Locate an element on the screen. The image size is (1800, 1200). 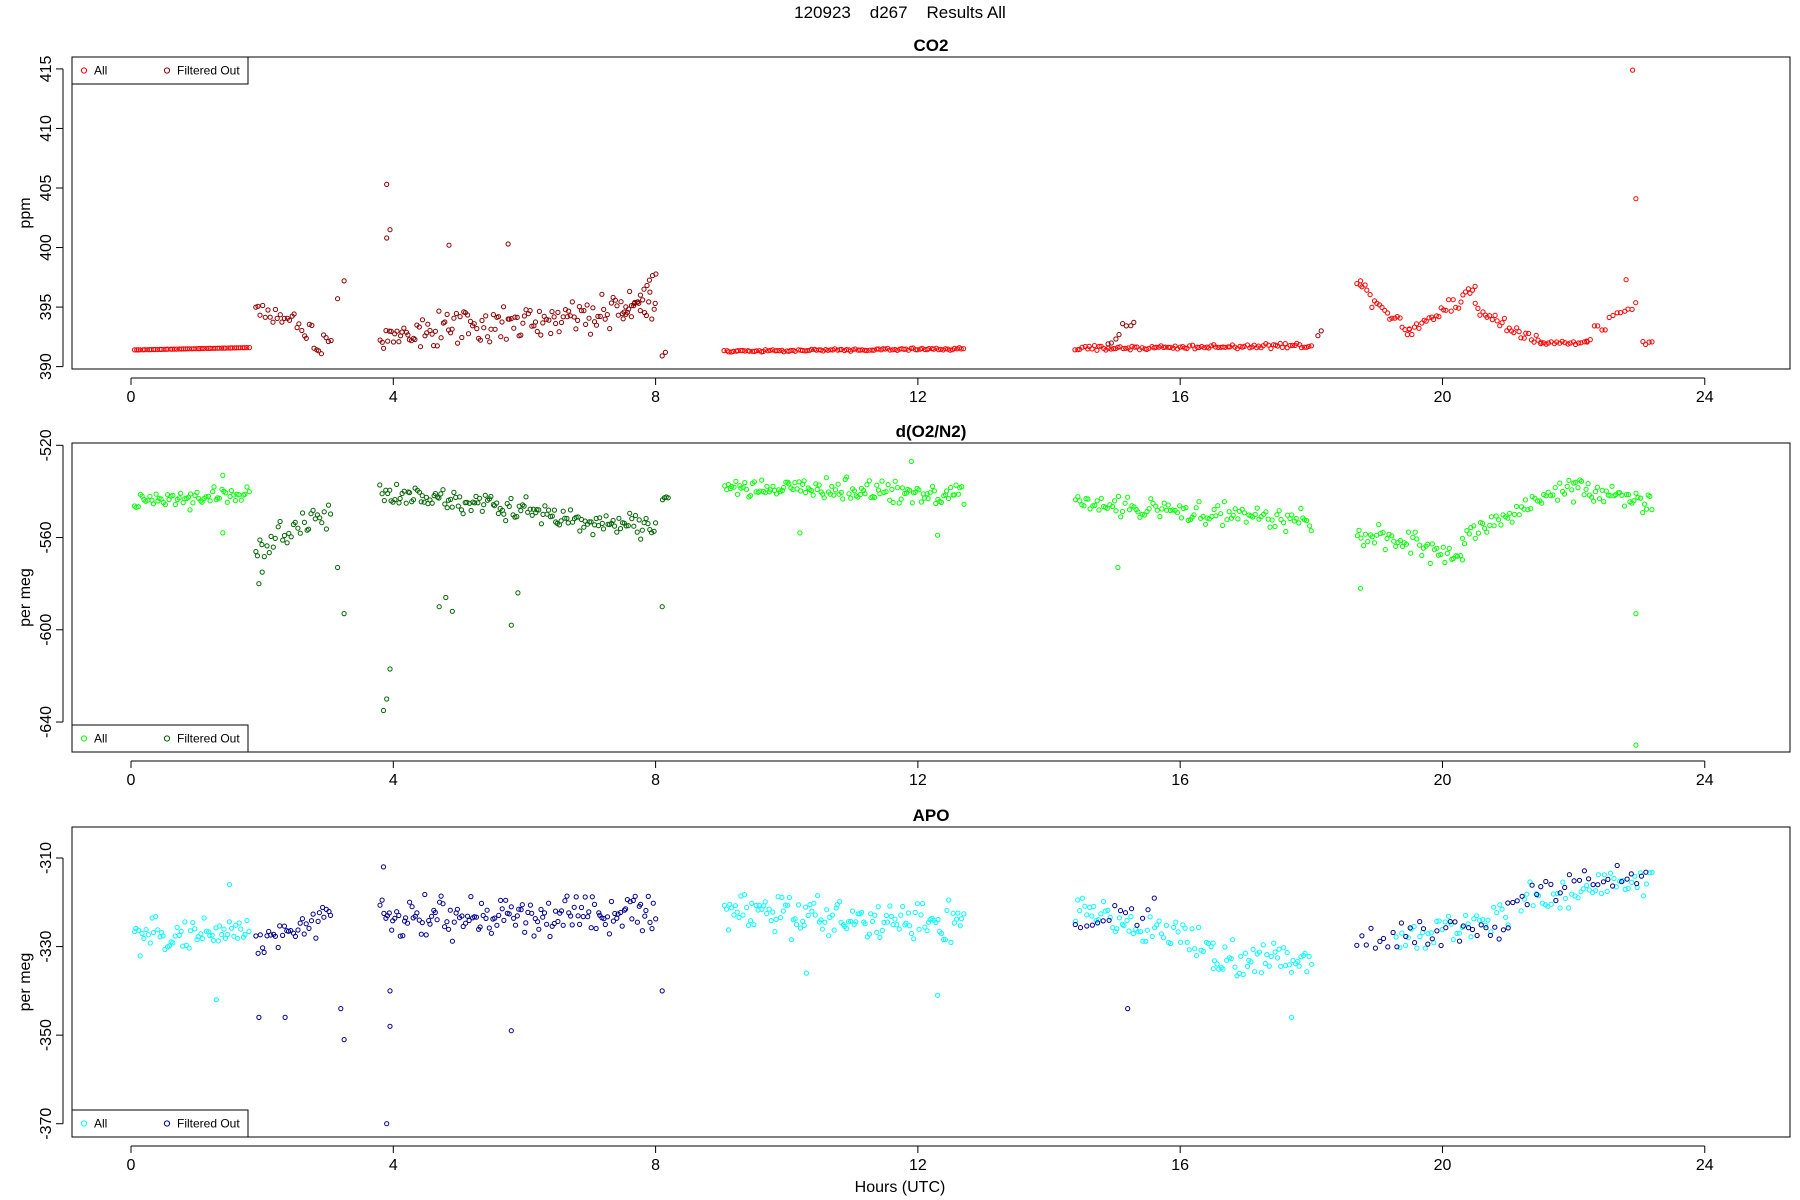
legend-marker-all is located at coordinates (84, 70).